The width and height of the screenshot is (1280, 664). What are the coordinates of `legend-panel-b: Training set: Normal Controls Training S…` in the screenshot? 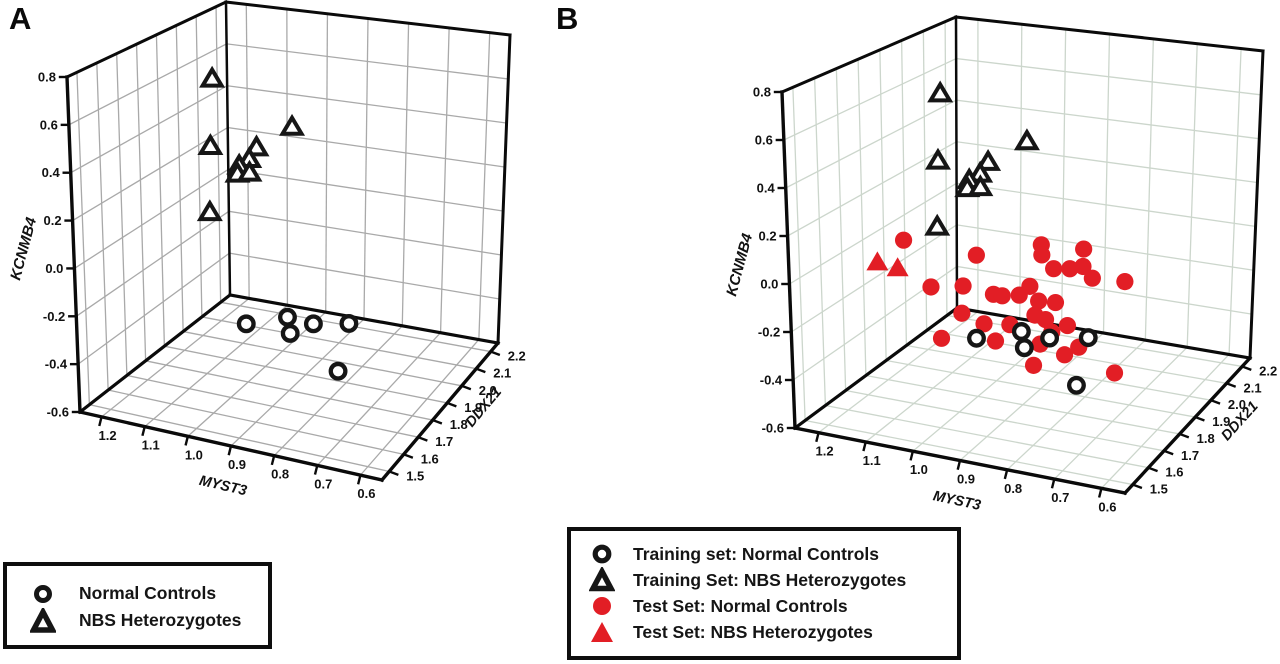 It's located at (764, 593).